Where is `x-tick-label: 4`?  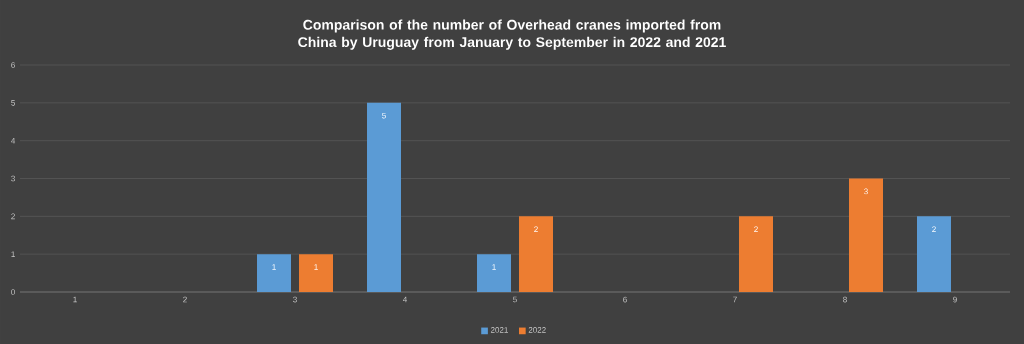
x-tick-label: 4 is located at coordinates (405, 299).